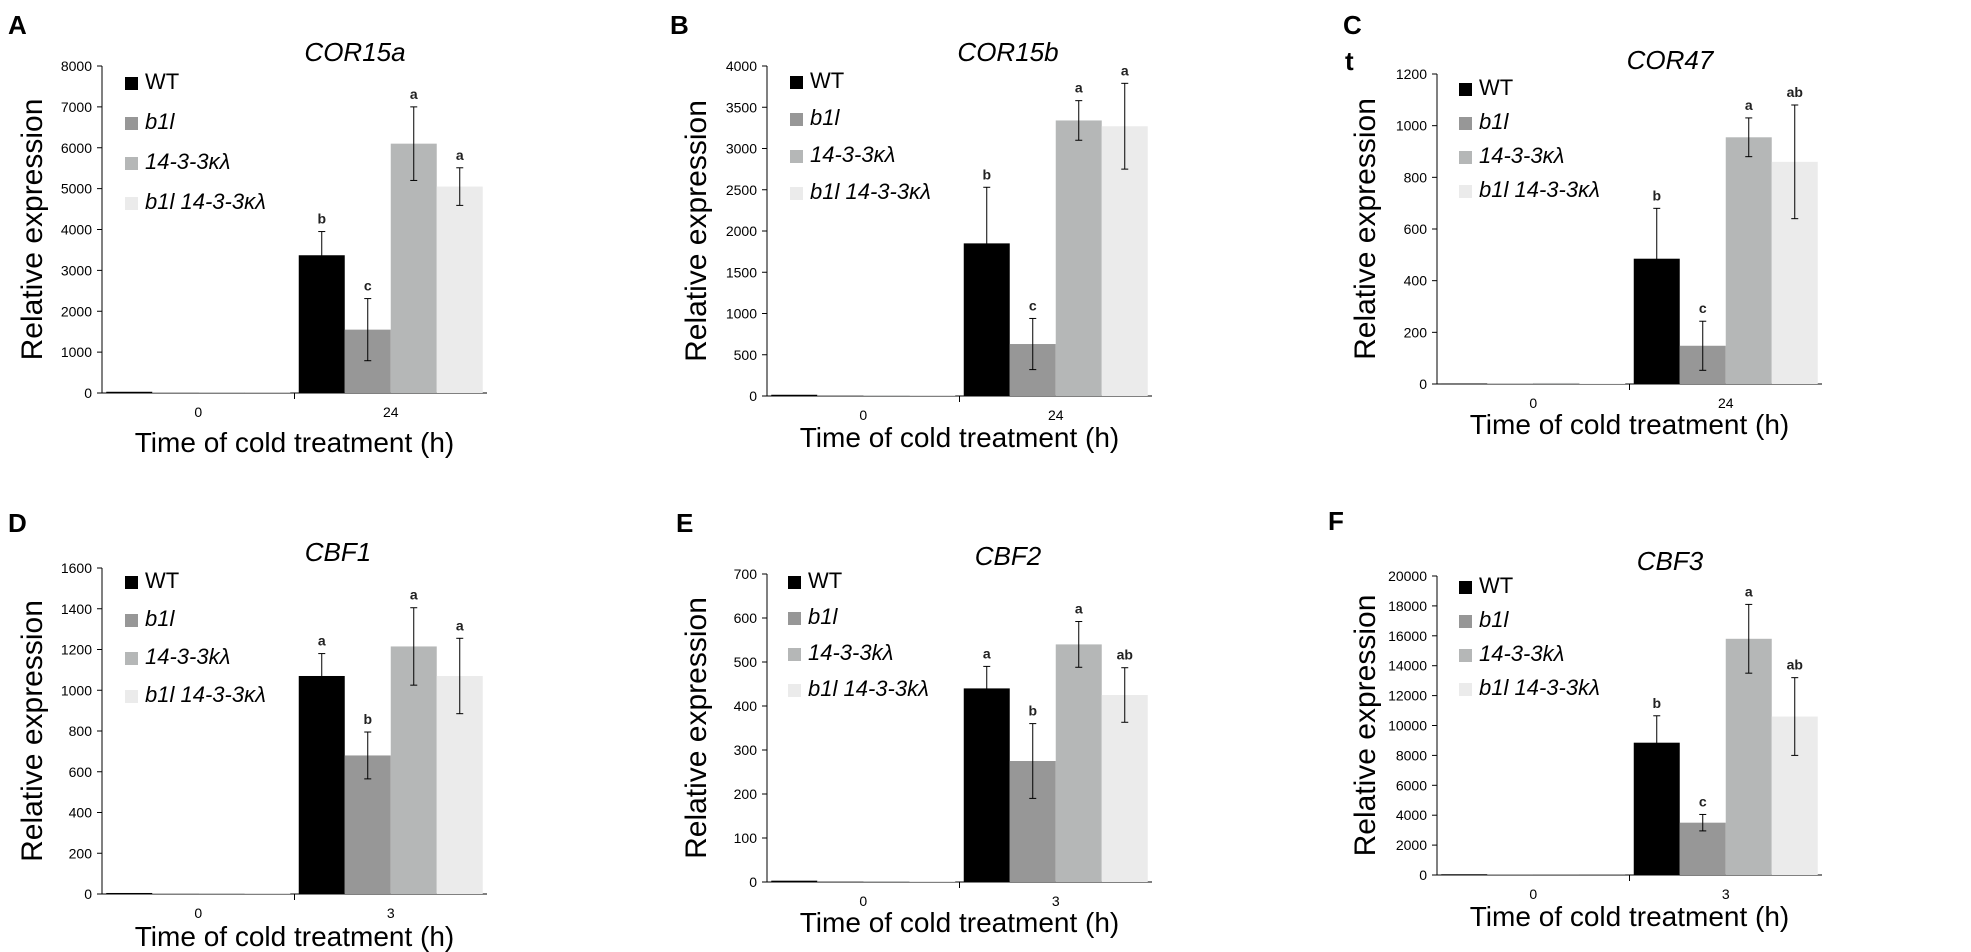 The image size is (1971, 952). Describe the element at coordinates (1411, 755) in the screenshot. I see `y-tick-label: 8000` at that location.